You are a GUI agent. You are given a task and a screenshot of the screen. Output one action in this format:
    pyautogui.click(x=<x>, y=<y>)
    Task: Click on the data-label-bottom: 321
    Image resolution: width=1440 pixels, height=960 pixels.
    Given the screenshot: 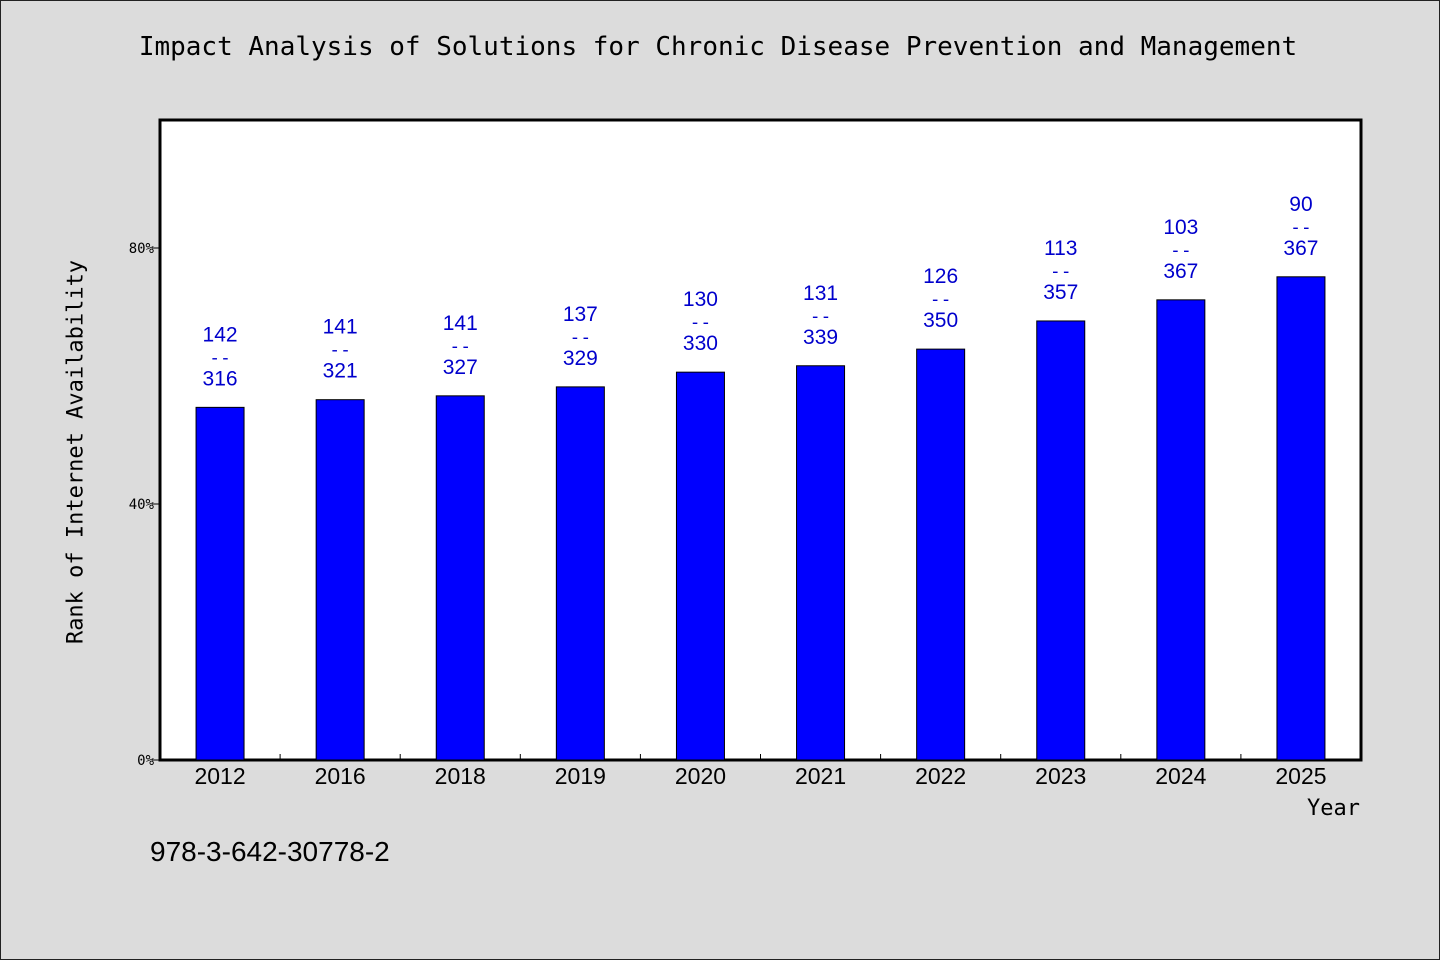 What is the action you would take?
    pyautogui.click(x=340, y=371)
    